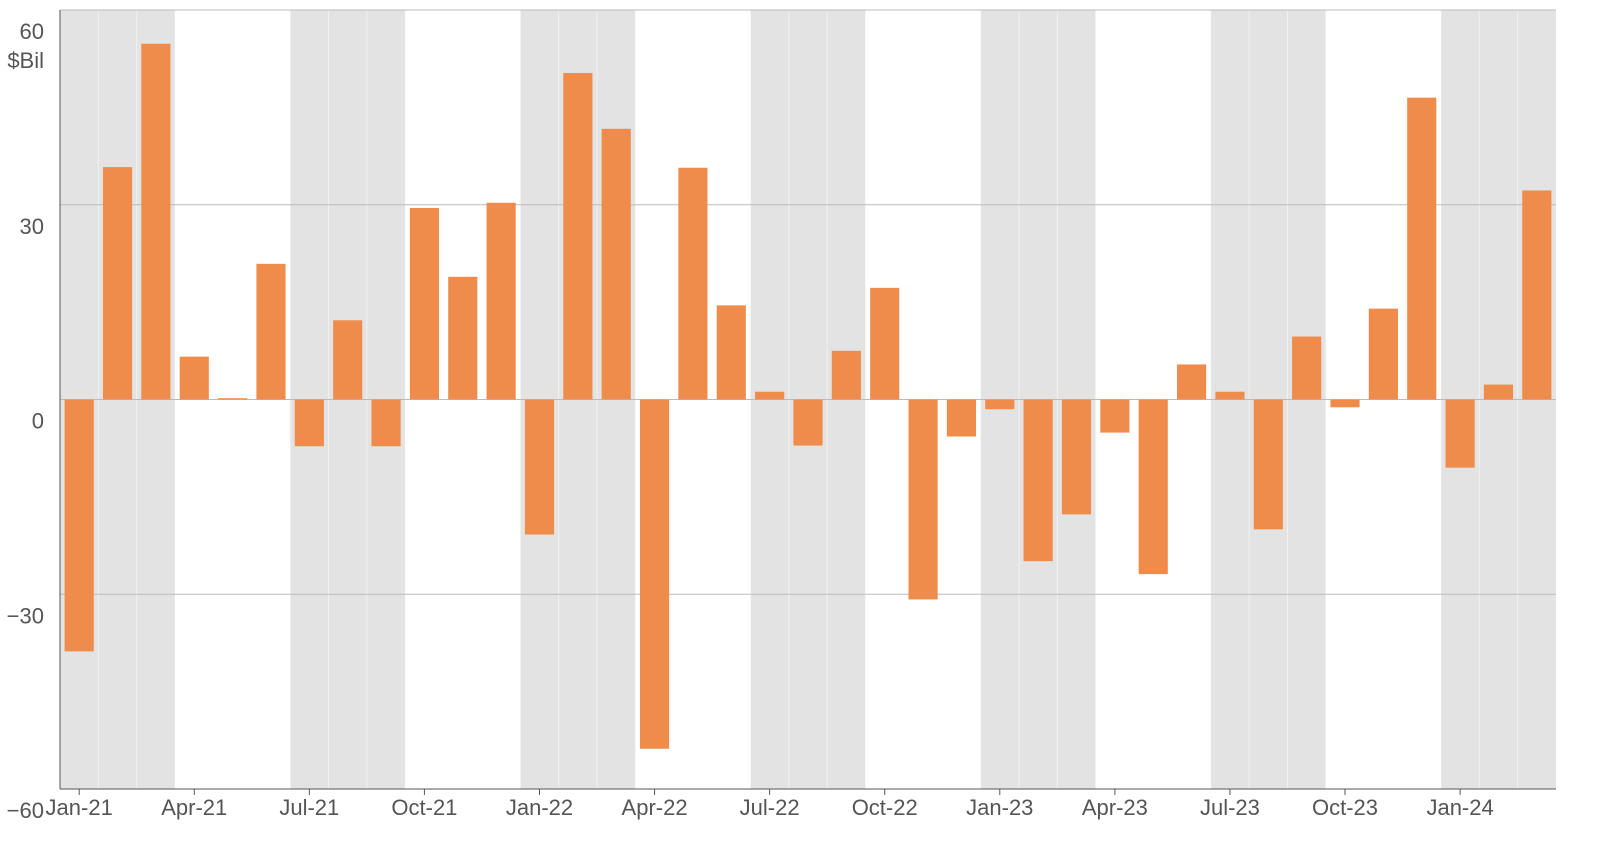  What do you see at coordinates (309, 807) in the screenshot?
I see `x-tick-label: Jul-21` at bounding box center [309, 807].